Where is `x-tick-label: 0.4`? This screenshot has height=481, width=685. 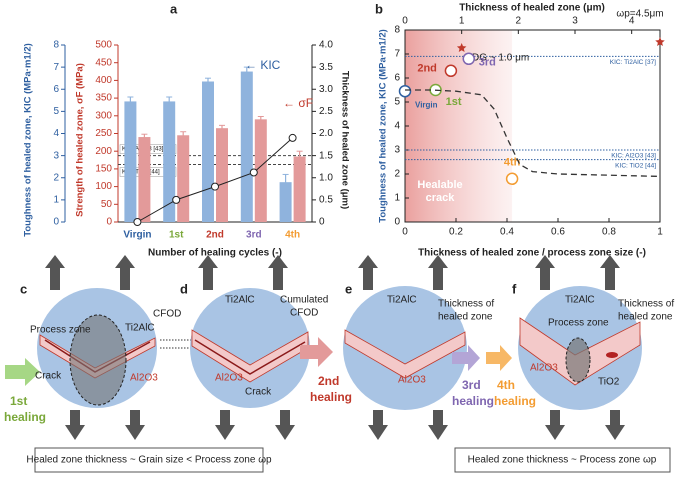
x-tick-label: 0.4 is located at coordinates (507, 232).